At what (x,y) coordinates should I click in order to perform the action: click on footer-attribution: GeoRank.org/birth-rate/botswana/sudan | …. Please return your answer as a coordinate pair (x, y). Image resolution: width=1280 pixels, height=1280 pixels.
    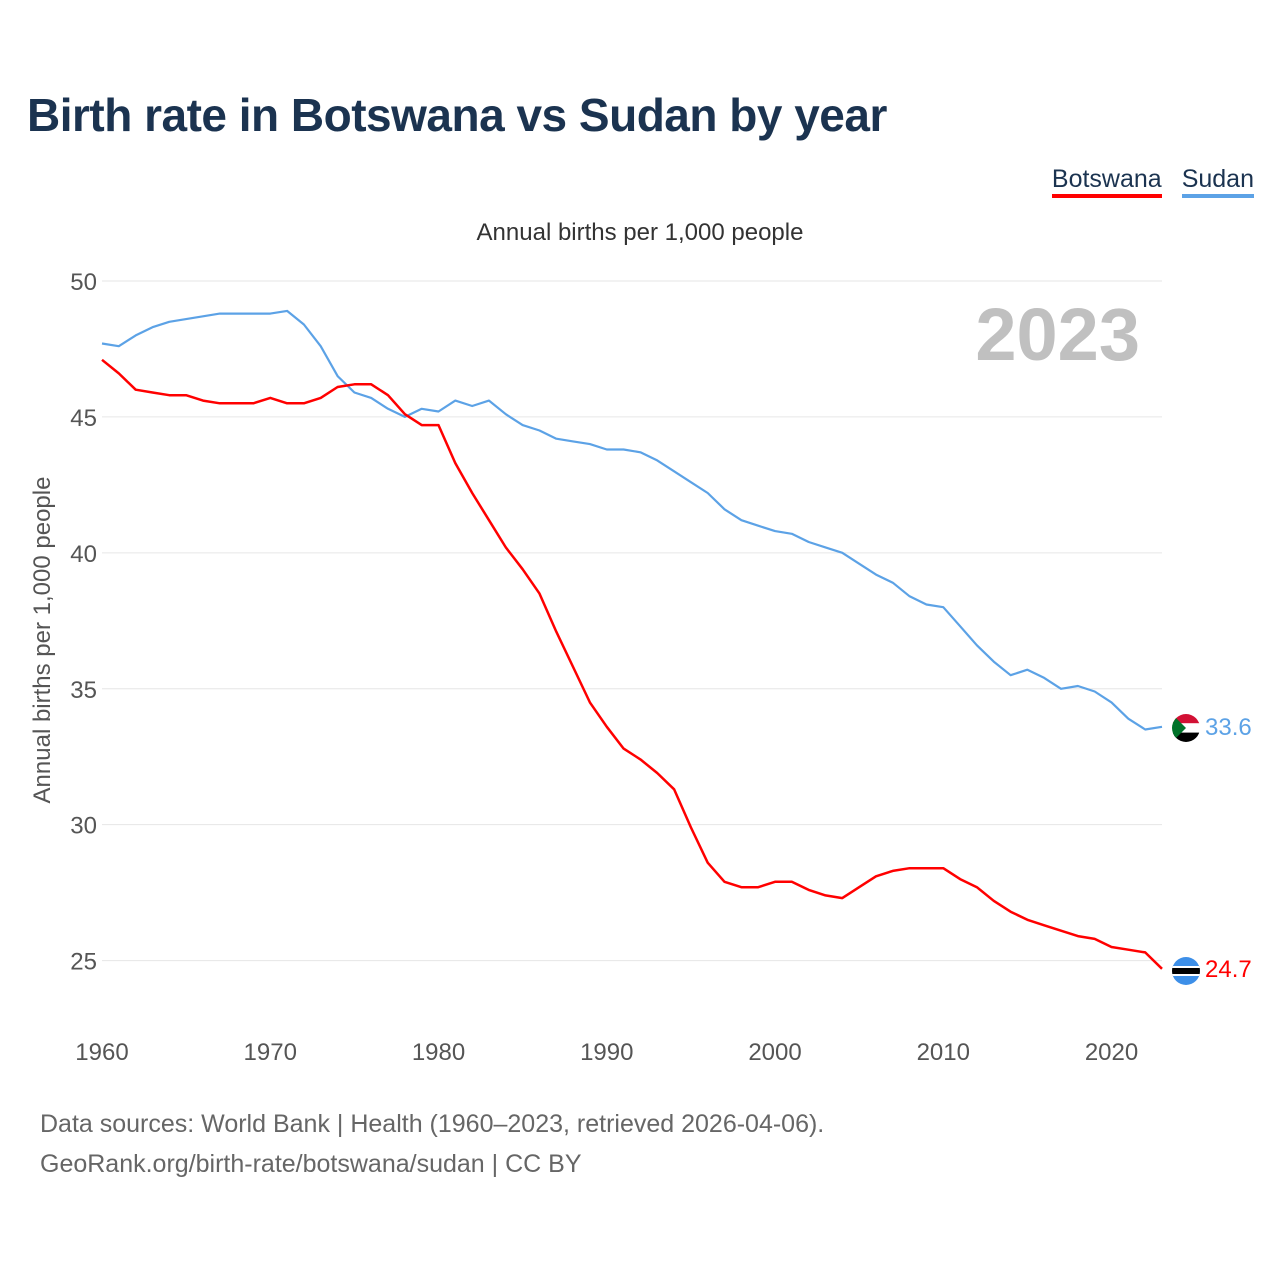
    Looking at the image, I should click on (311, 1164).